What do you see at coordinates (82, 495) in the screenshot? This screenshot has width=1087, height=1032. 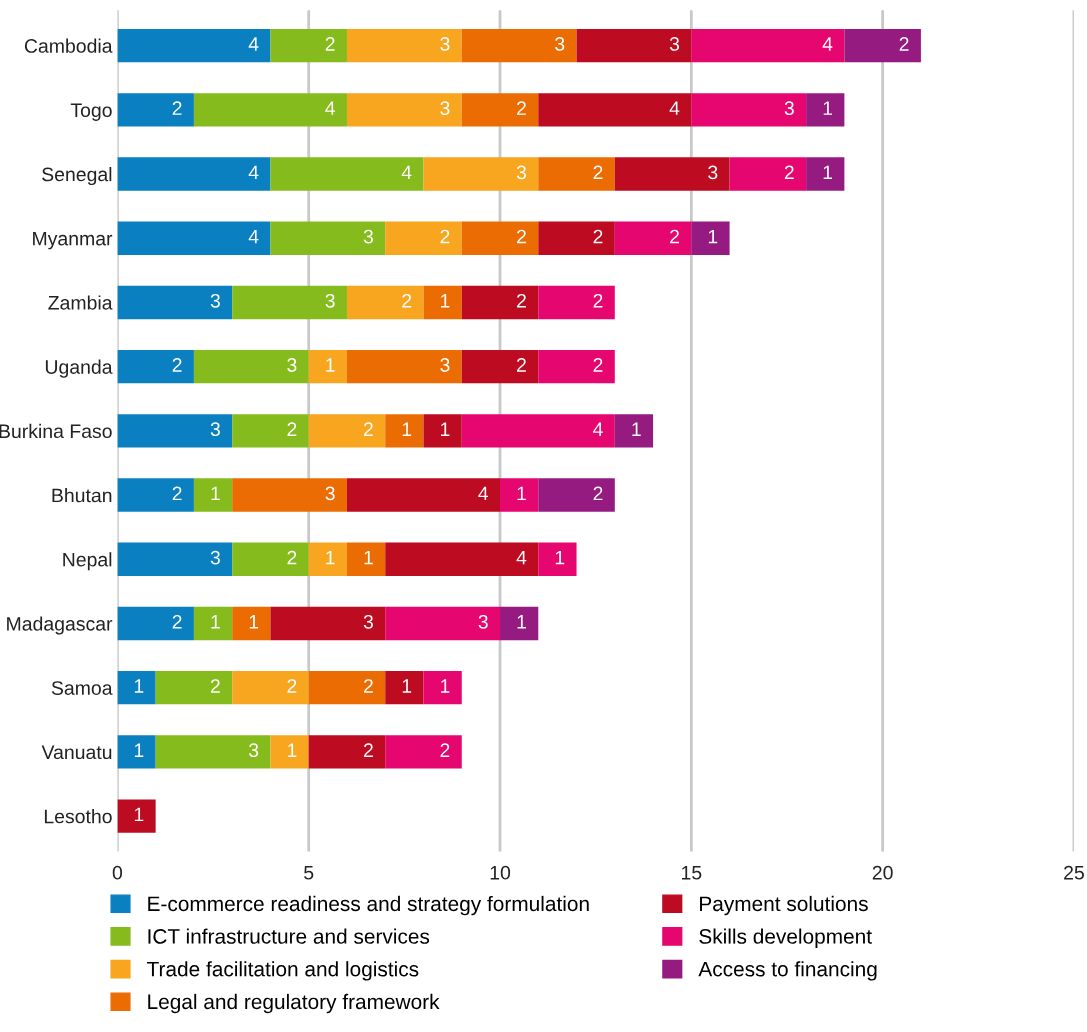 I see `y-tick-label: Bhutan` at bounding box center [82, 495].